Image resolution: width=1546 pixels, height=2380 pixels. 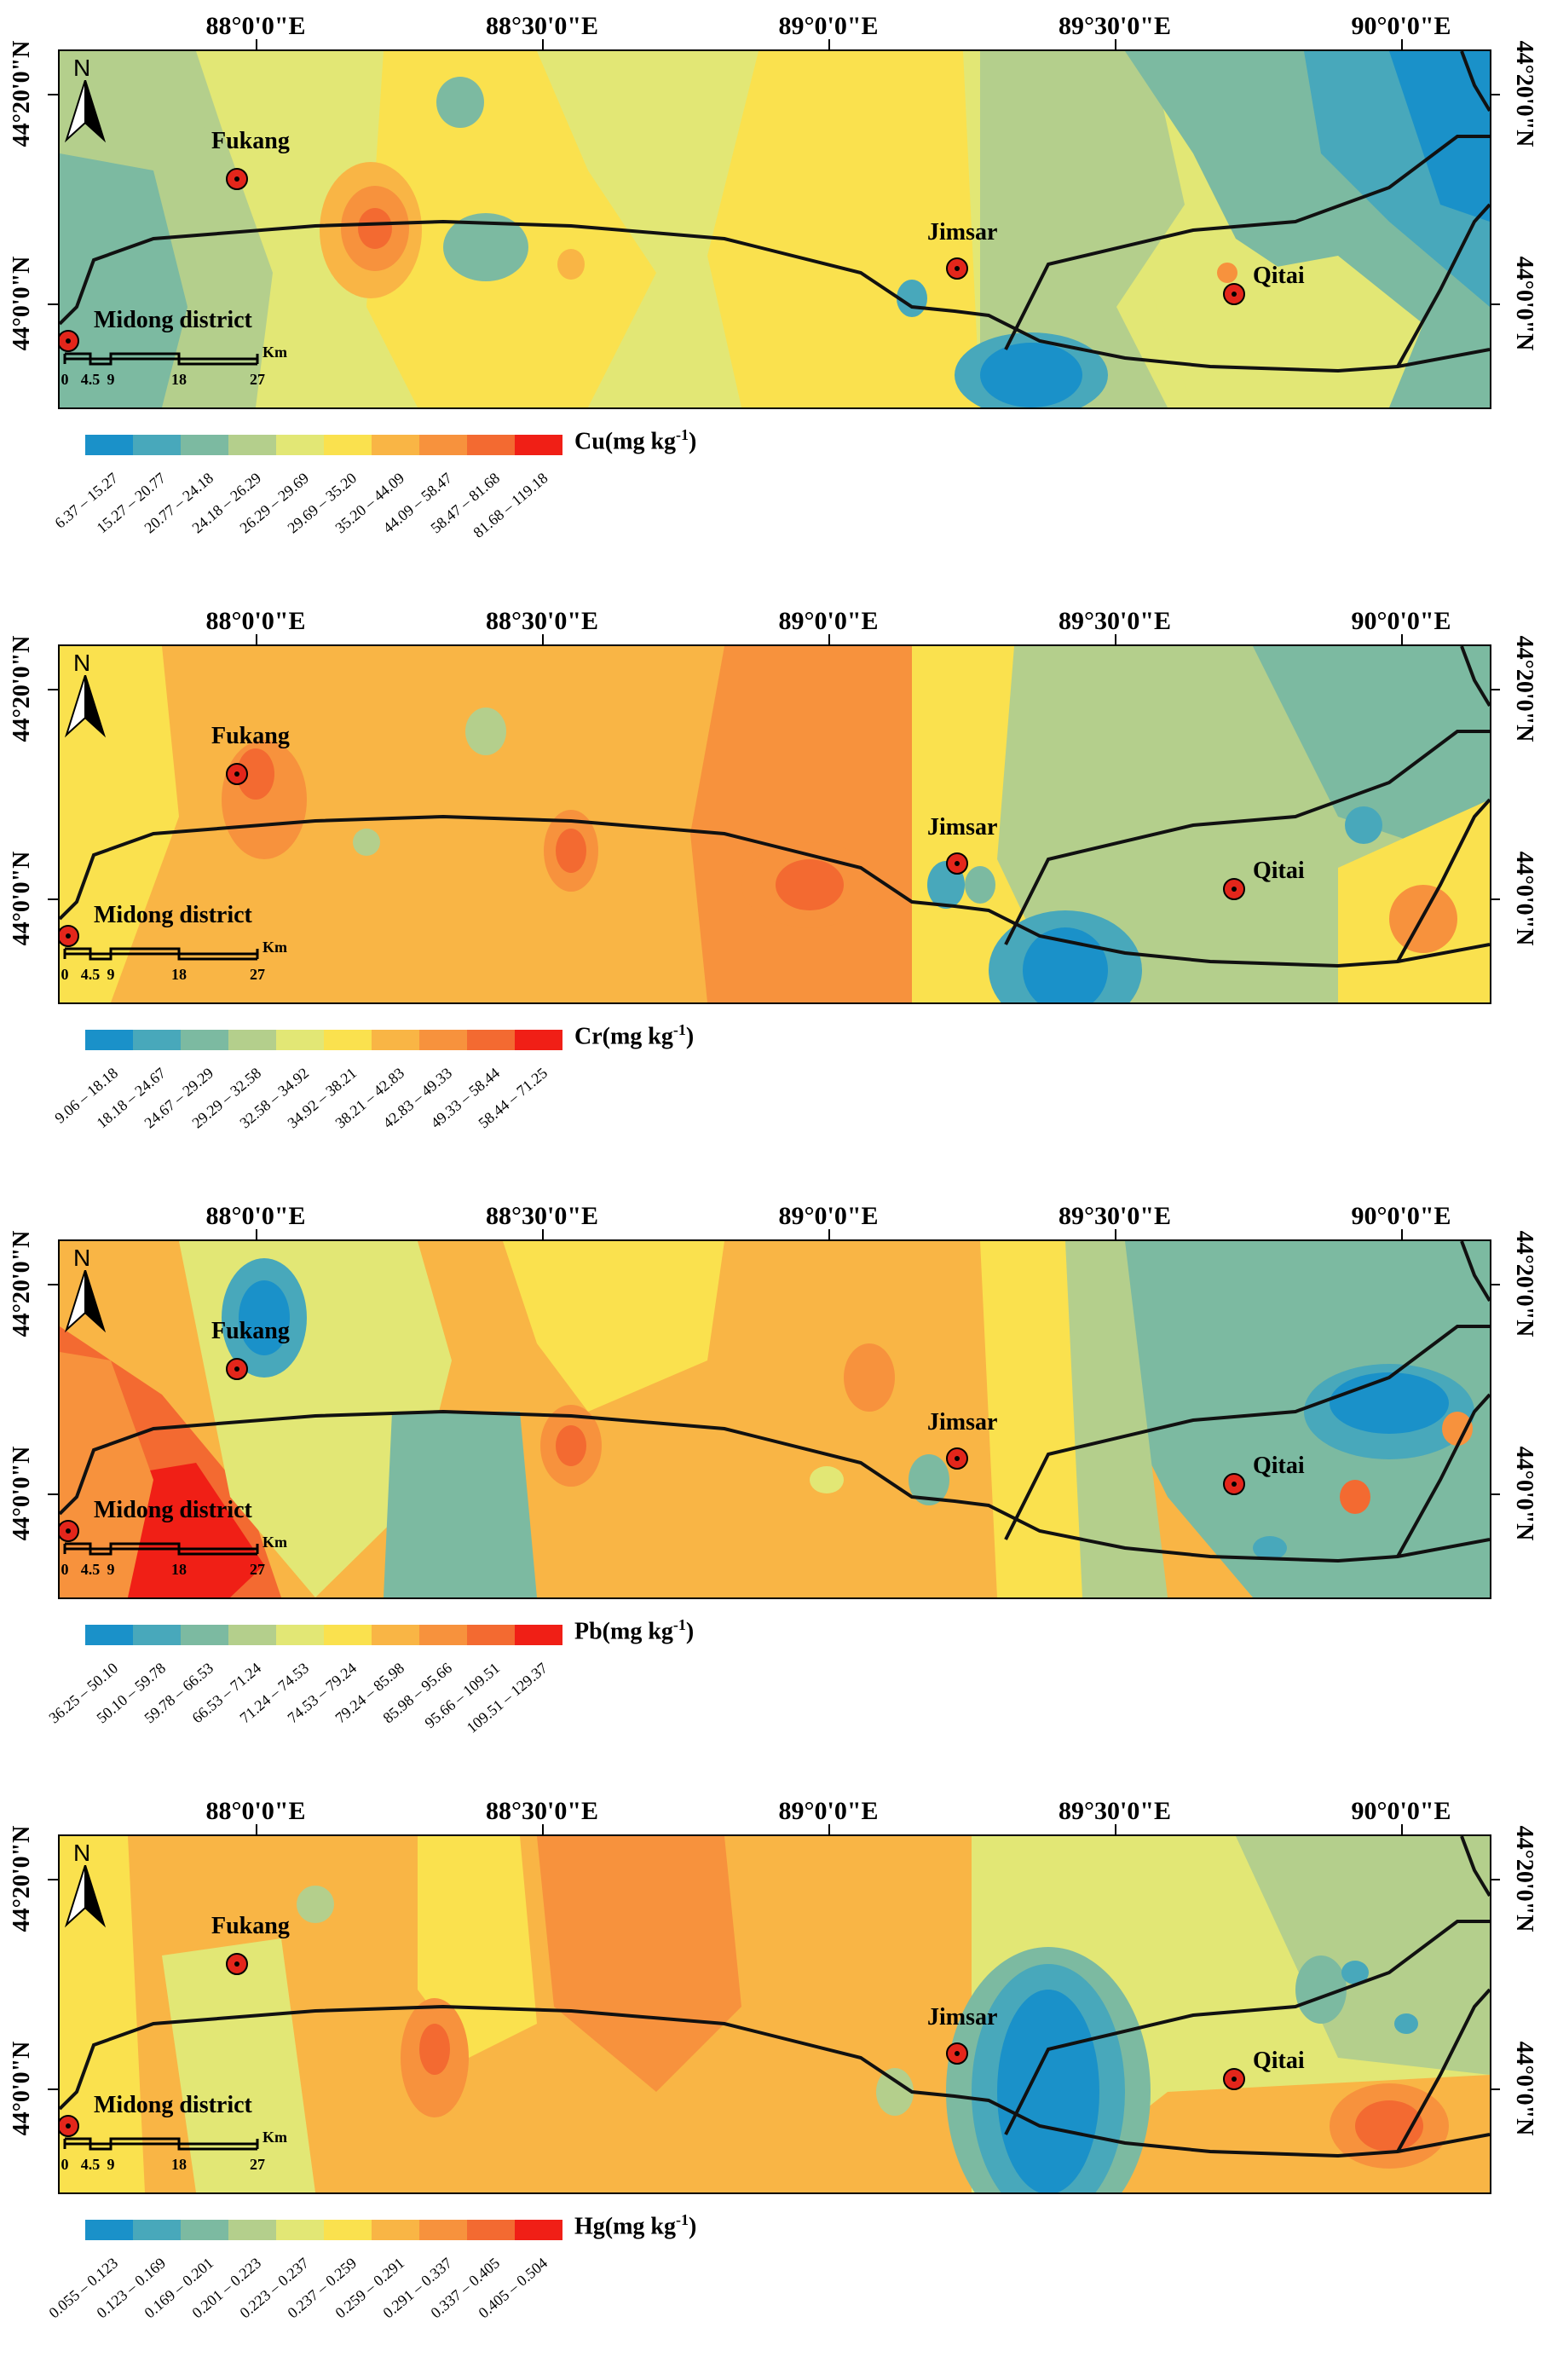 What do you see at coordinates (91, 1569) in the screenshot?
I see `scale-tick-label: 4.5` at bounding box center [91, 1569].